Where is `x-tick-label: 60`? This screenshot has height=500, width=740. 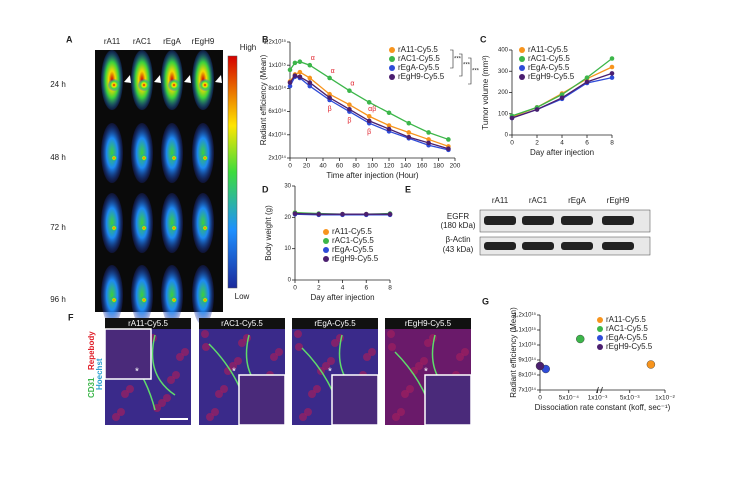
x-tick-label: 60 is located at coordinates (340, 166).